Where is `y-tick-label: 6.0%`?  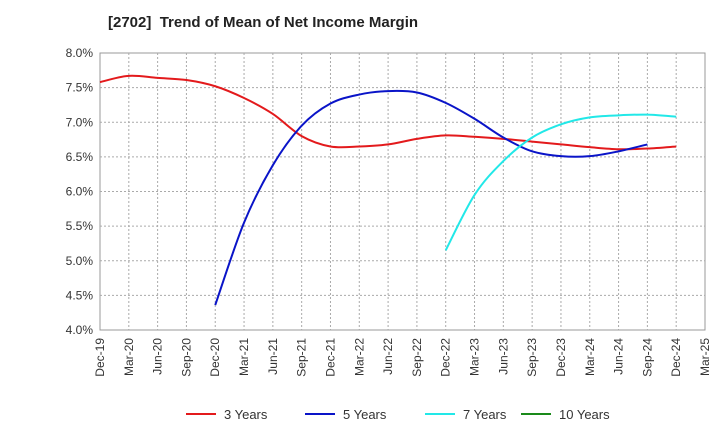
y-tick-label: 6.0% is located at coordinates (80, 192).